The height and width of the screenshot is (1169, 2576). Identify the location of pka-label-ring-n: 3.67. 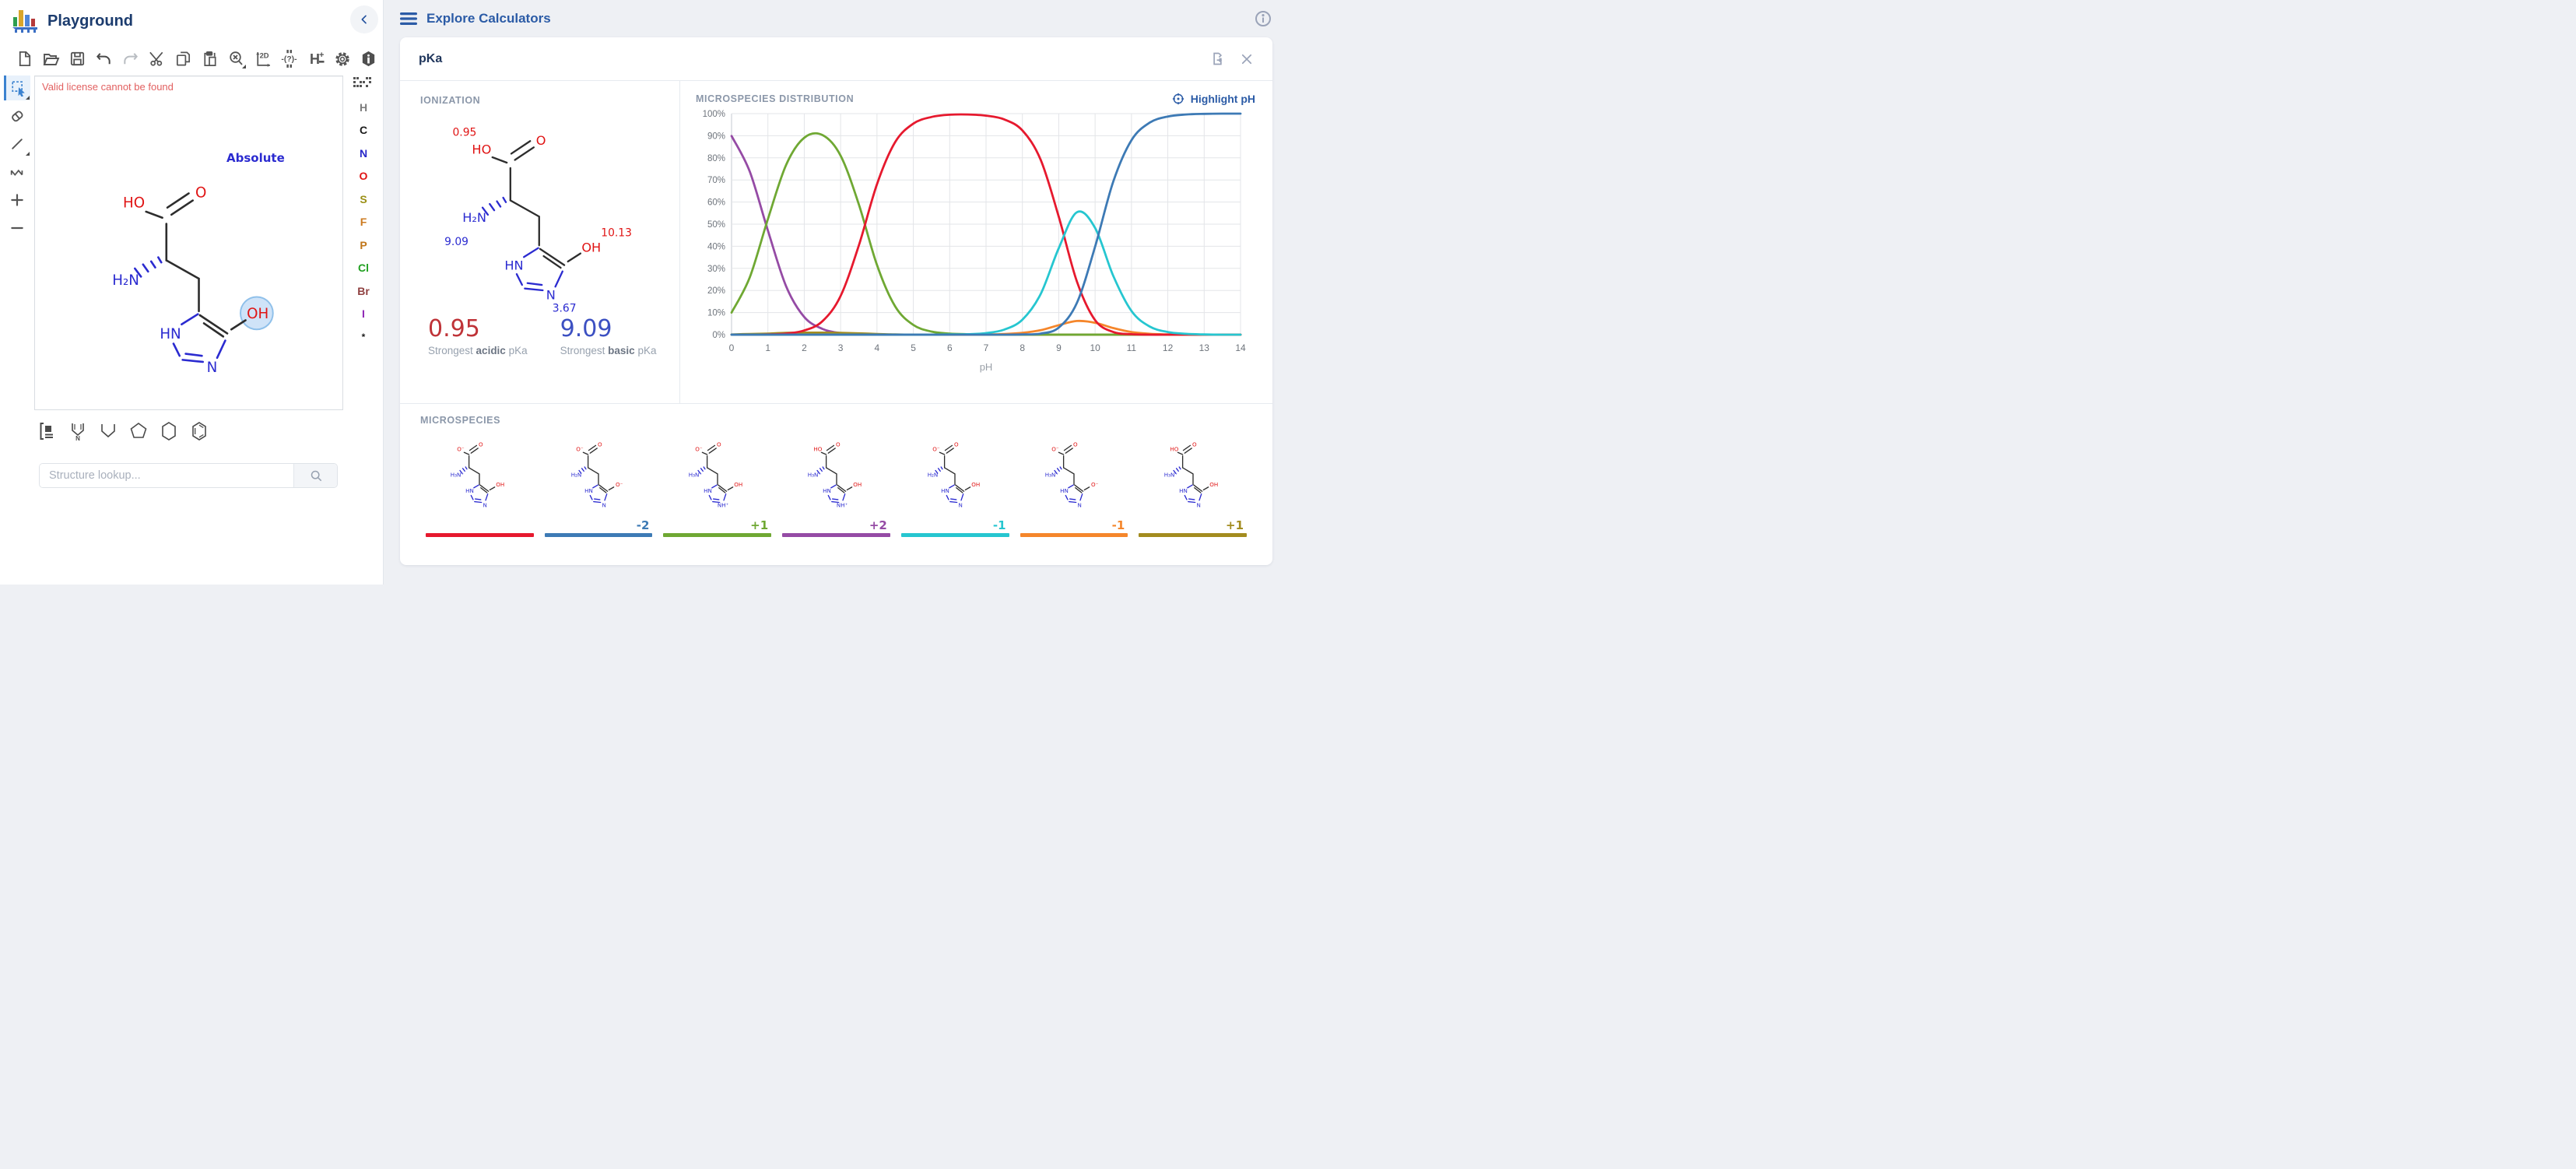
(565, 308).